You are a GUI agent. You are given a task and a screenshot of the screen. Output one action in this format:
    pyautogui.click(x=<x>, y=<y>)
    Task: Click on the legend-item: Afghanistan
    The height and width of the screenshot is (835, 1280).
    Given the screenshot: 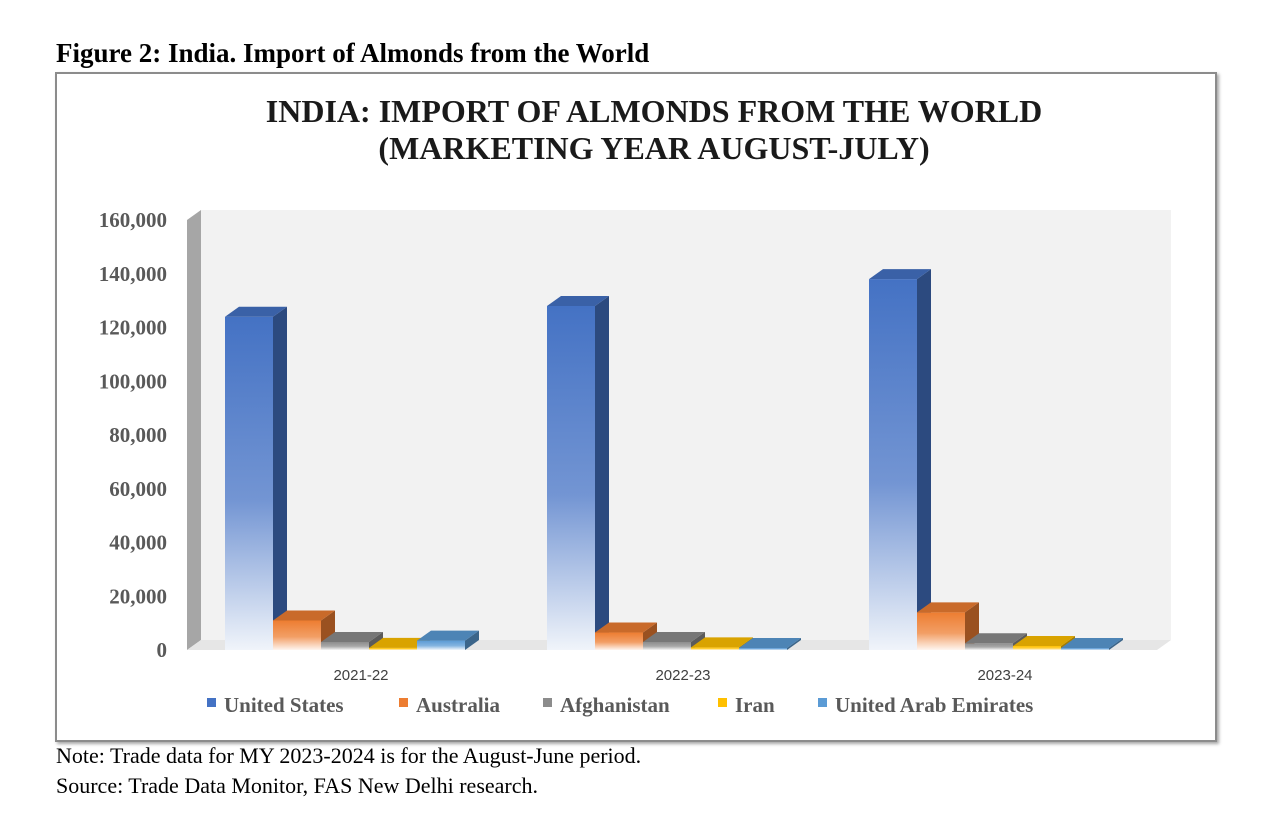 What is the action you would take?
    pyautogui.click(x=606, y=705)
    